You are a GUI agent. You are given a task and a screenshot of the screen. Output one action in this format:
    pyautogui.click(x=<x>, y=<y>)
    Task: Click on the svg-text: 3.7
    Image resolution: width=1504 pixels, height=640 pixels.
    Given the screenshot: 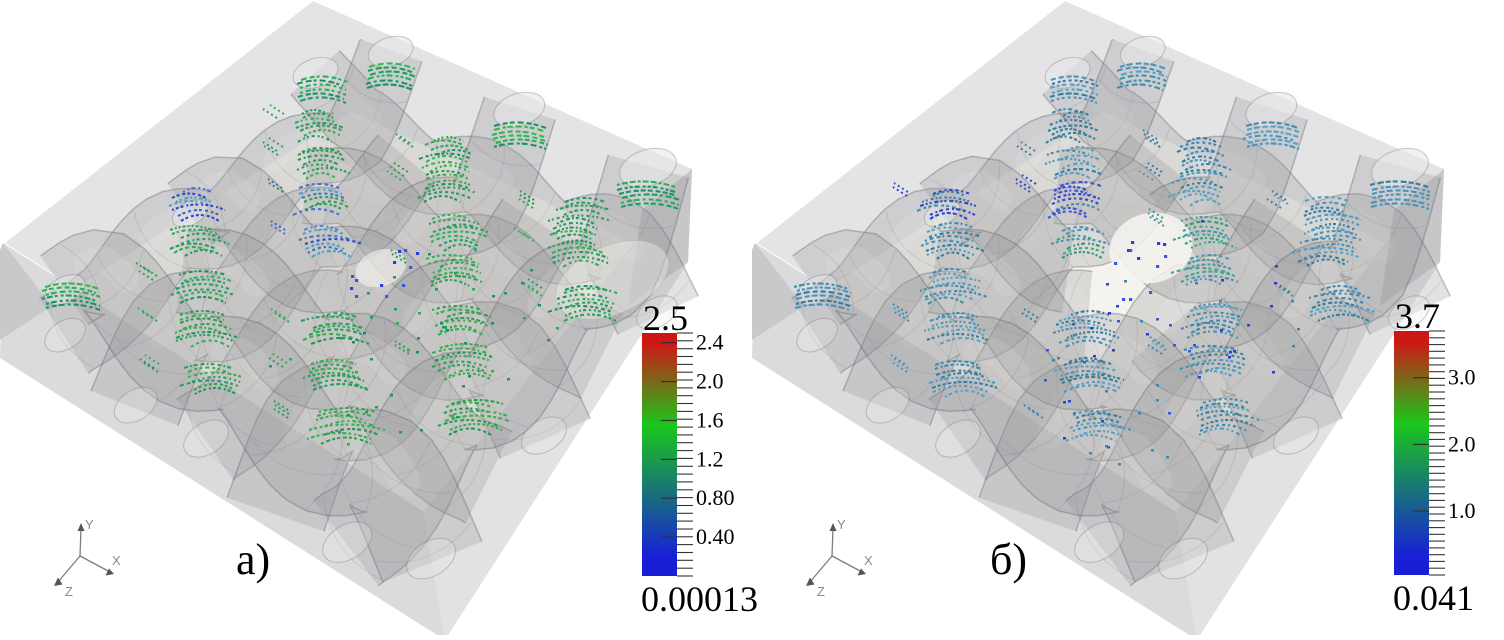 What is the action you would take?
    pyautogui.click(x=1417, y=316)
    